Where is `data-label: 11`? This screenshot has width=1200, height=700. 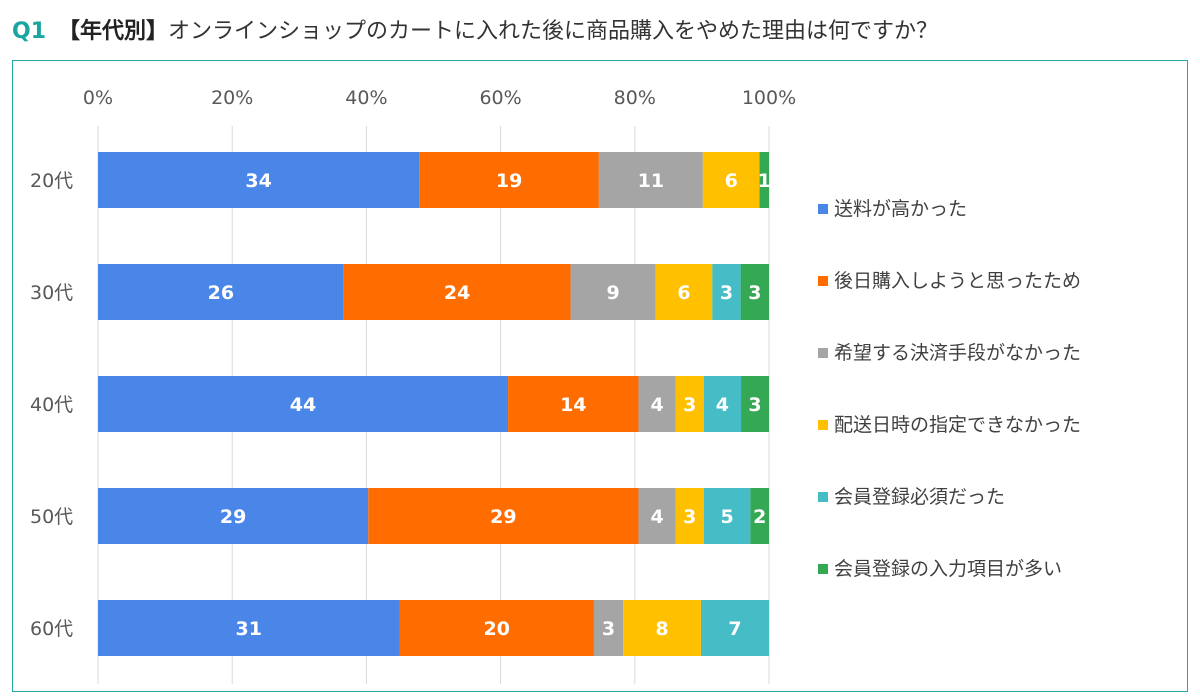
data-label: 11 is located at coordinates (651, 181).